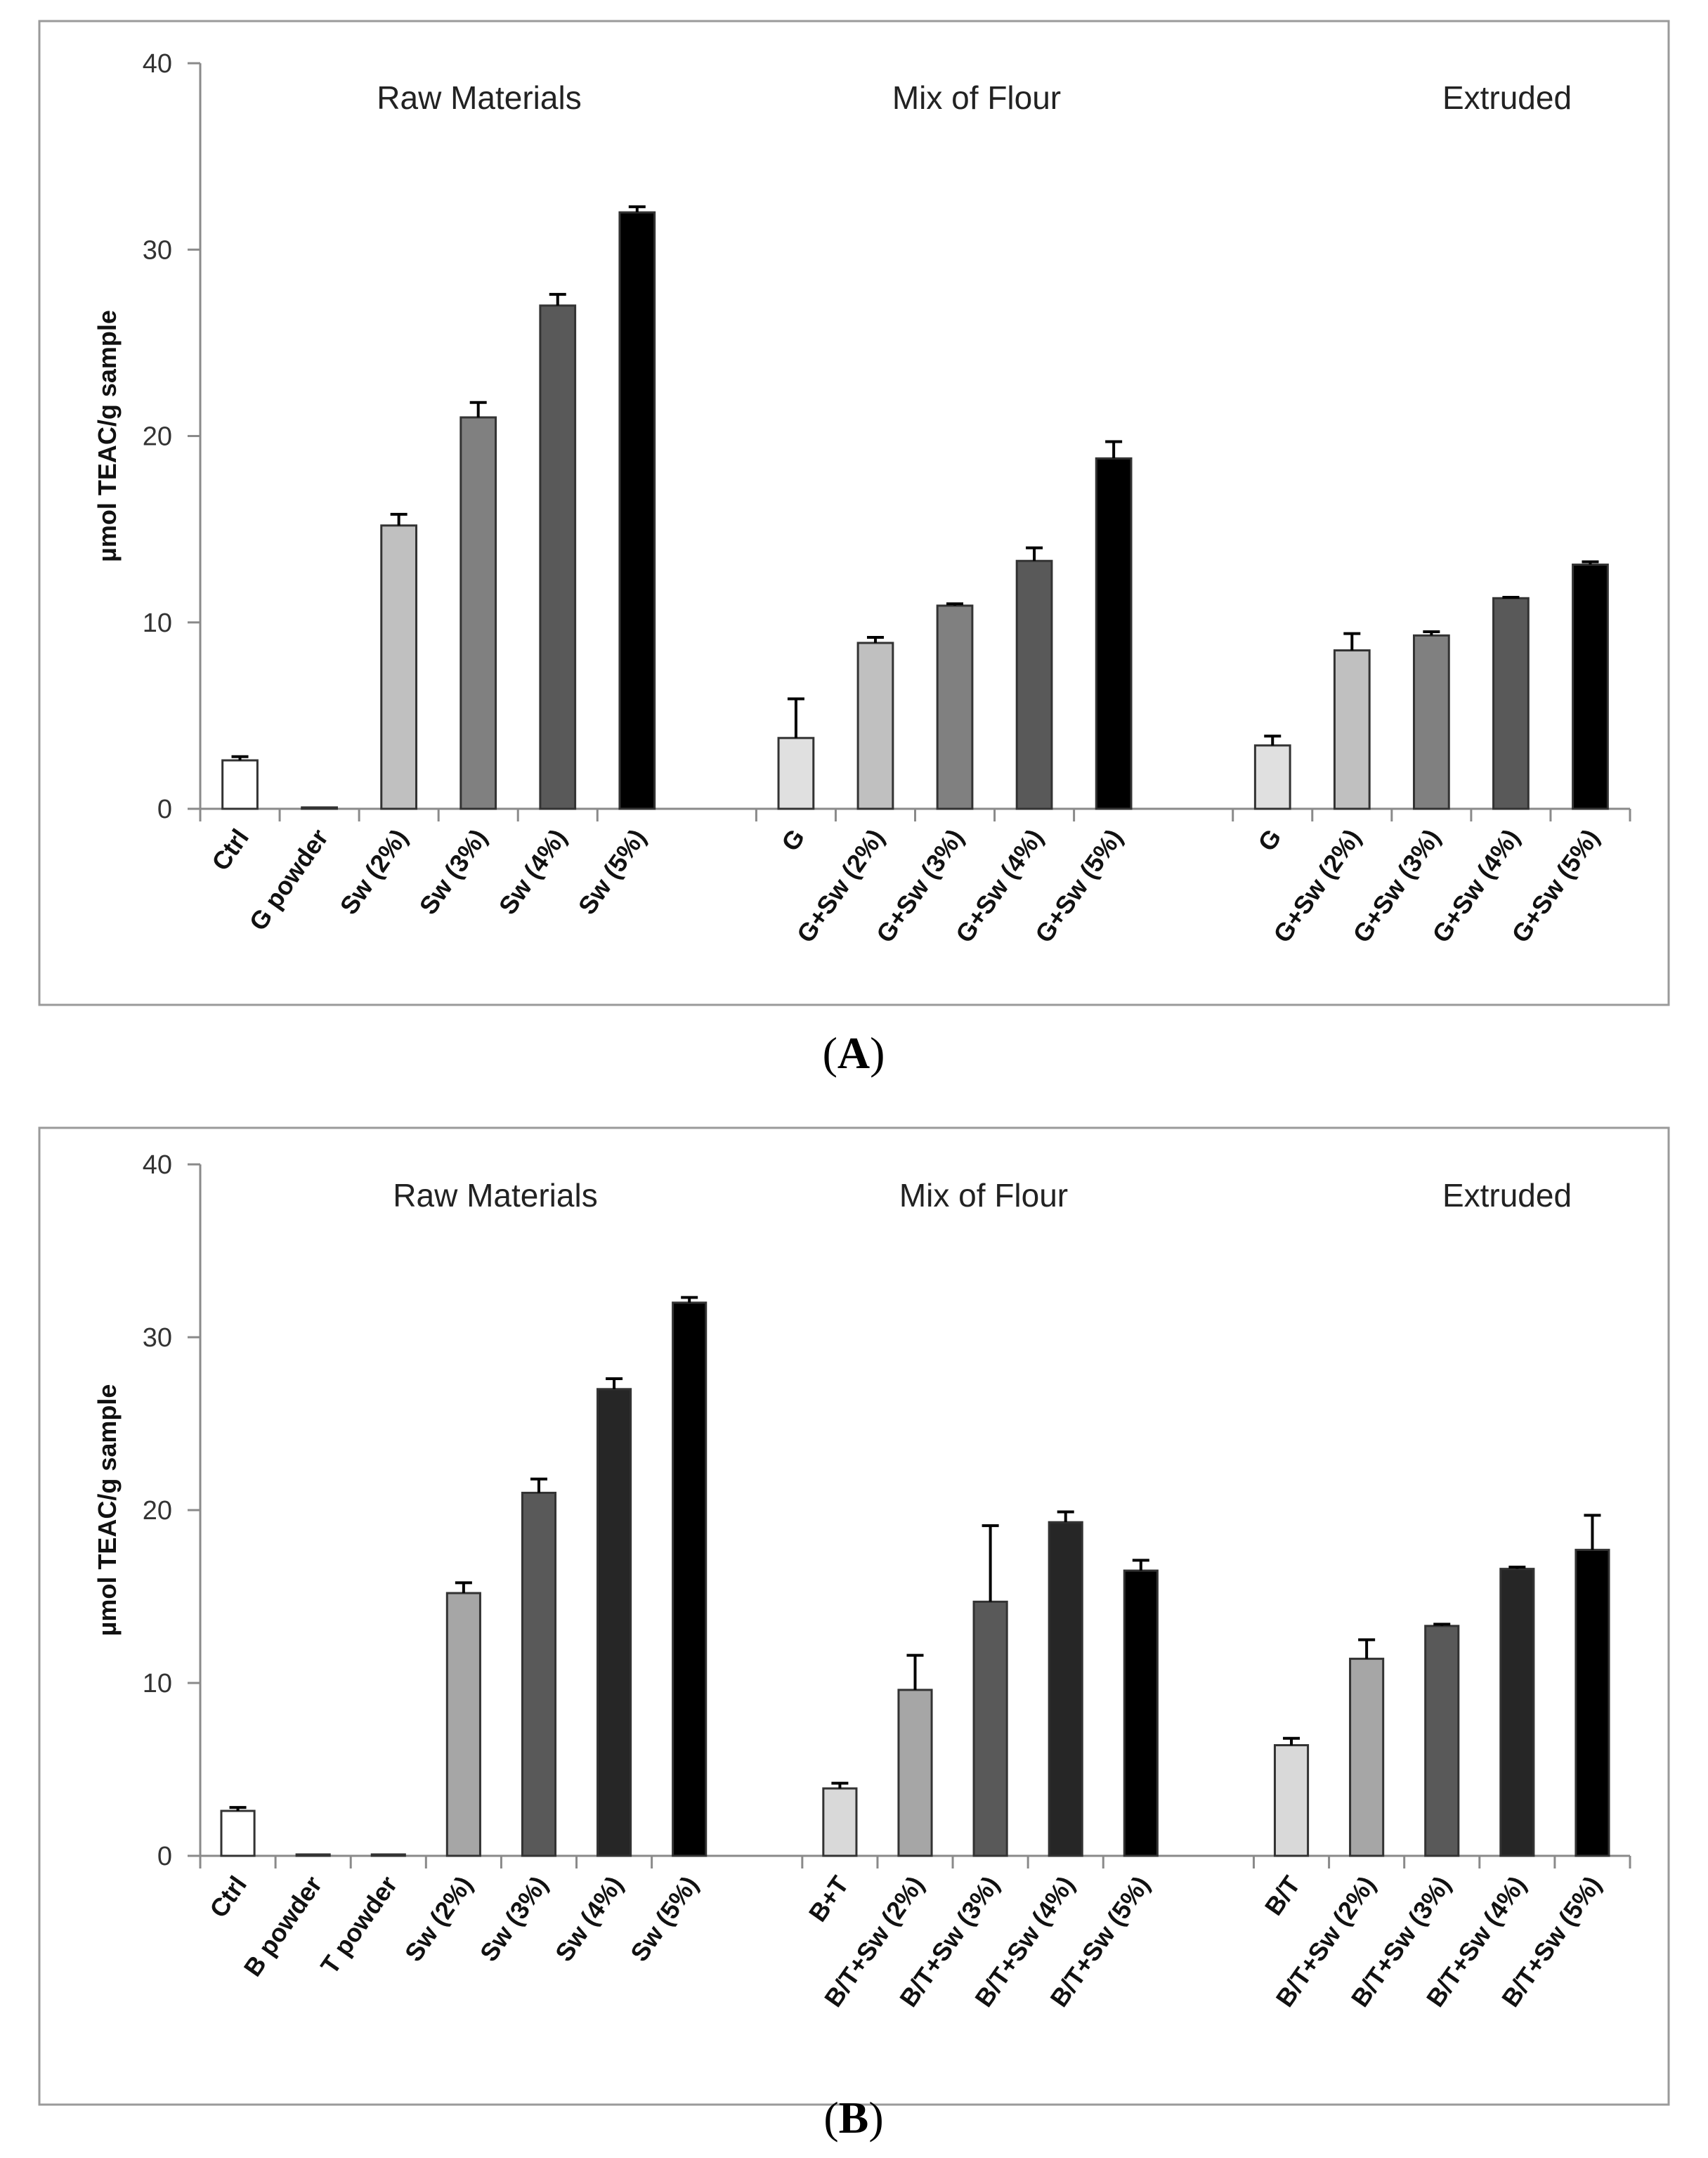 Image resolution: width=1708 pixels, height=2158 pixels. What do you see at coordinates (1507, 1196) in the screenshot?
I see `chart-1-group-title: Extruded` at bounding box center [1507, 1196].